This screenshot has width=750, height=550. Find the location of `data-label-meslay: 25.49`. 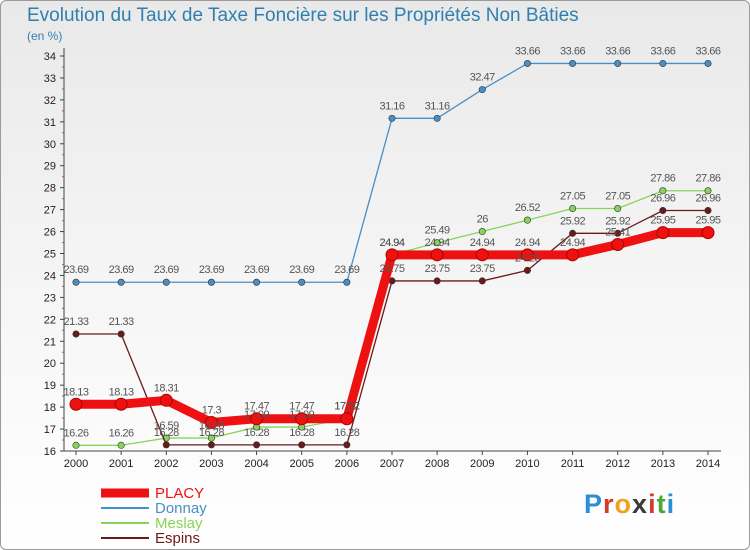

data-label-meslay: 25.49 is located at coordinates (437, 231).